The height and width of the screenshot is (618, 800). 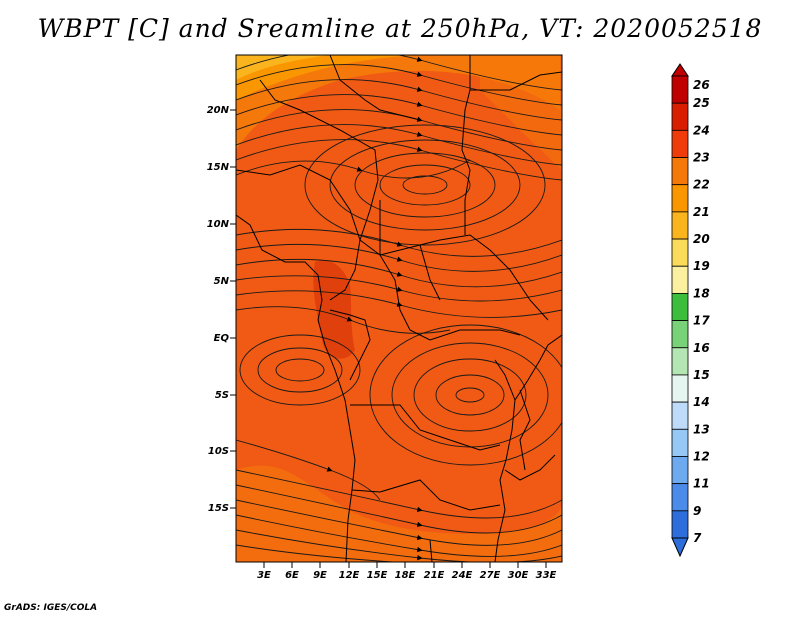 What do you see at coordinates (221, 309) in the screenshot?
I see `lat-axis: 20N 15N 10N 5N EQ 5S 10S 15S` at bounding box center [221, 309].